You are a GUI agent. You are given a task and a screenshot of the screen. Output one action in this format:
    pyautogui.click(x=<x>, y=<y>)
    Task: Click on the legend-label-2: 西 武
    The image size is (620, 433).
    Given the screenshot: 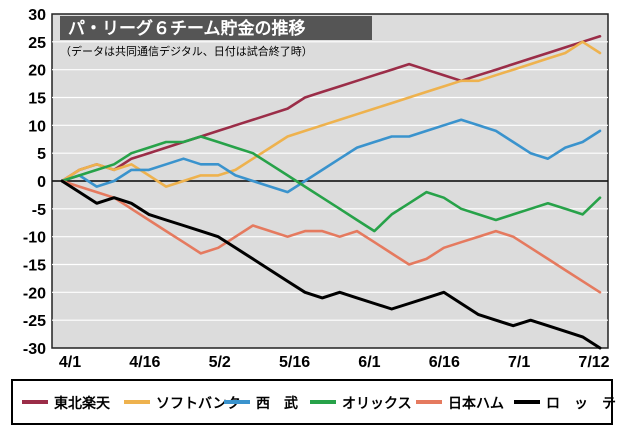 What is the action you would take?
    pyautogui.click(x=277, y=403)
    